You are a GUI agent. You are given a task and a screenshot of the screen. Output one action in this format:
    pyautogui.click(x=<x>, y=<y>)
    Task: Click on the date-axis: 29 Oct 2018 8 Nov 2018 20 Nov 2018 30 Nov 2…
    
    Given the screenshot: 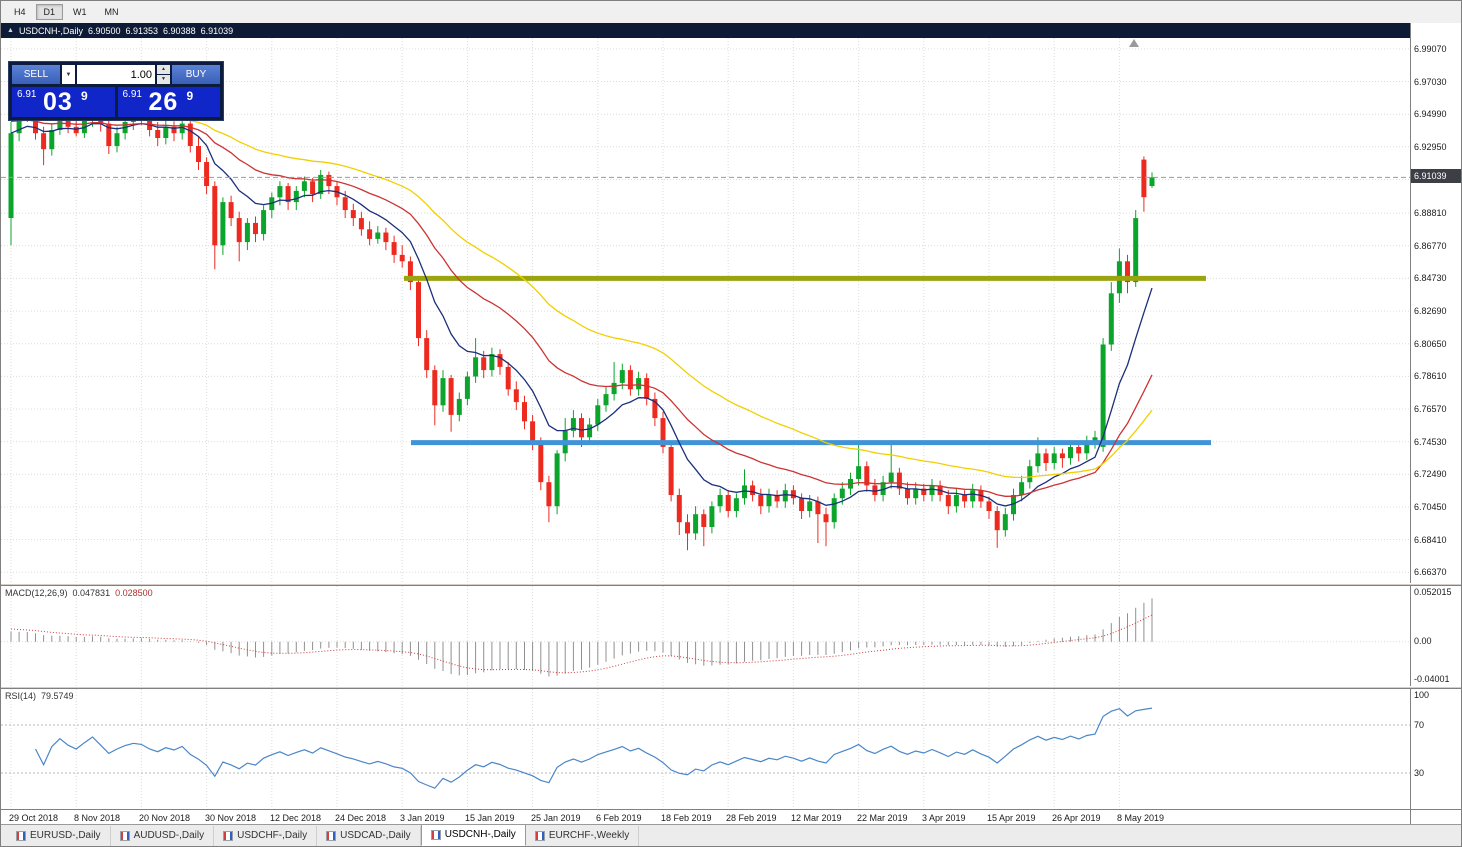 What is the action you would take?
    pyautogui.click(x=731, y=818)
    